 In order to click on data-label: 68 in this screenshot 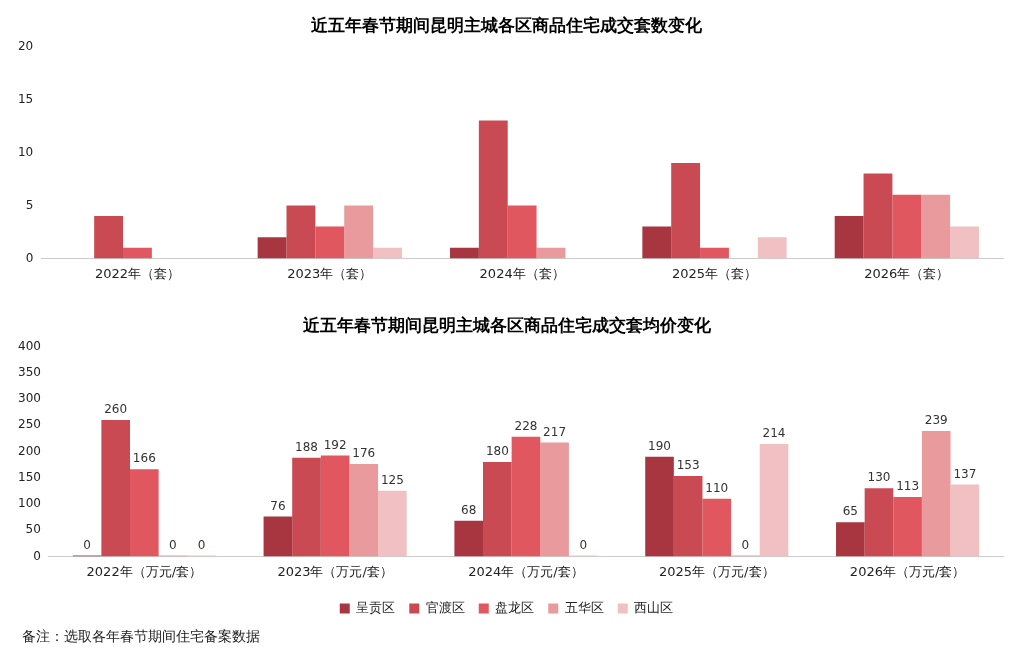, I will do `click(469, 509)`.